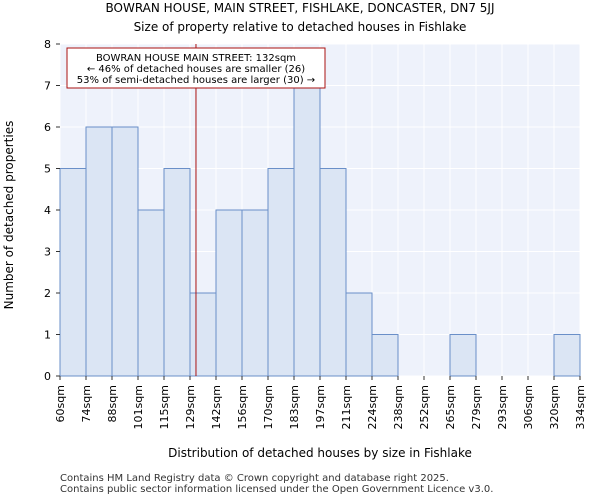 Image resolution: width=600 pixels, height=500 pixels. What do you see at coordinates (47, 376) in the screenshot?
I see `y-tick-label-0: 0` at bounding box center [47, 376].